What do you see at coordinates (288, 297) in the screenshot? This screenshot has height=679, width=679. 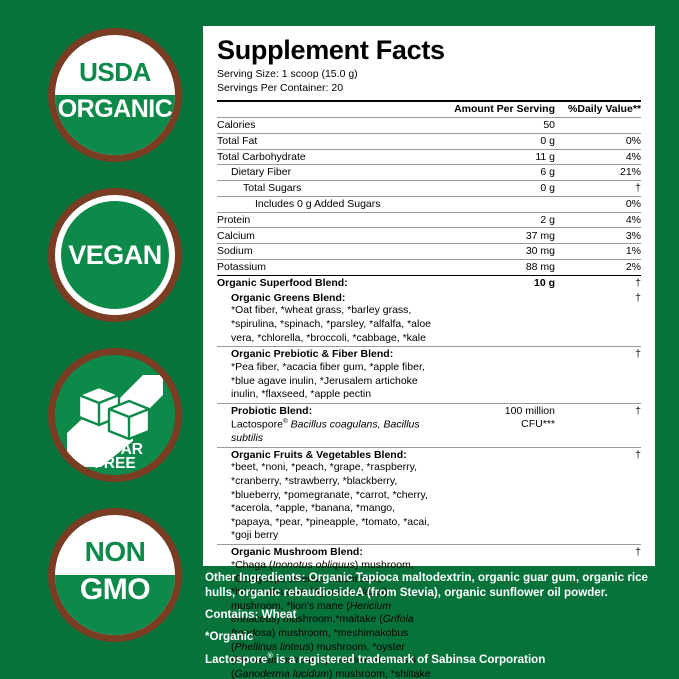 I see `greens-blend-heading: Organic Greens Blend:` at bounding box center [288, 297].